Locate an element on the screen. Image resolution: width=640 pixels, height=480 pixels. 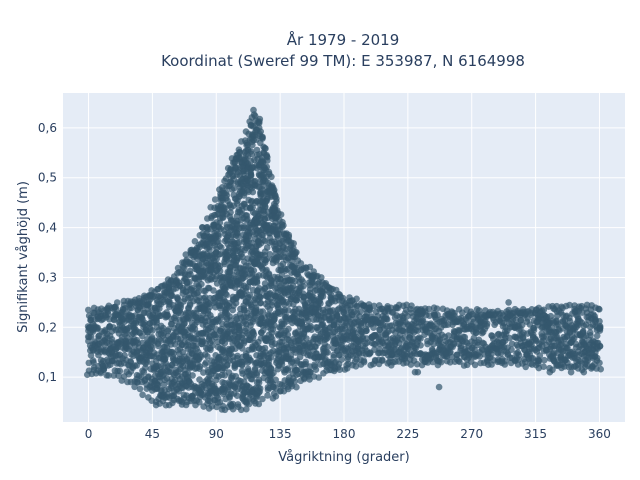
x-tick-label: 180 is located at coordinates (344, 434).